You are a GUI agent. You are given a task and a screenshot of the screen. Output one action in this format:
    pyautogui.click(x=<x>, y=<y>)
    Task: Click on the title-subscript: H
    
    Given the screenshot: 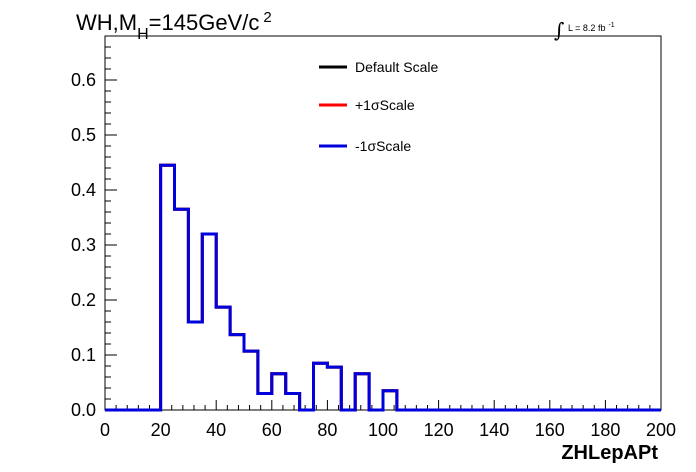 What is the action you would take?
    pyautogui.click(x=143, y=34)
    